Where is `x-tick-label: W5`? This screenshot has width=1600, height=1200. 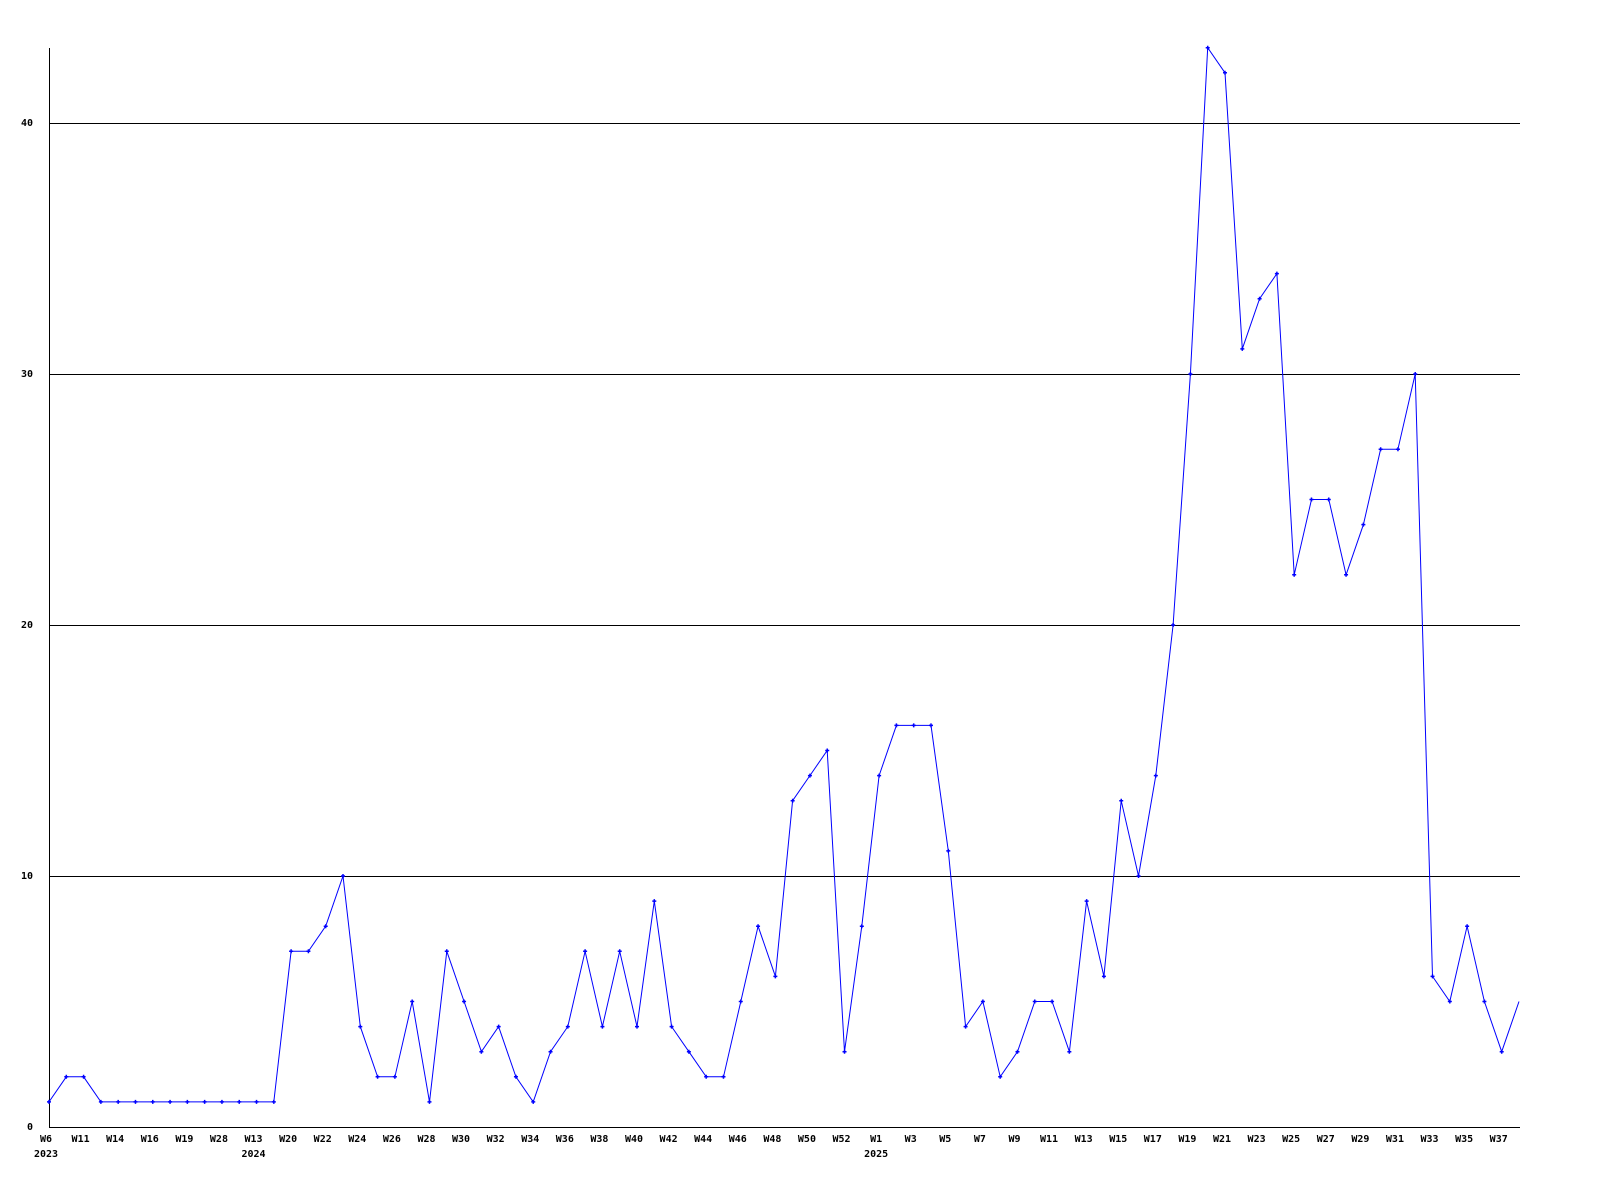
x-tick-label: W5 is located at coordinates (945, 1139).